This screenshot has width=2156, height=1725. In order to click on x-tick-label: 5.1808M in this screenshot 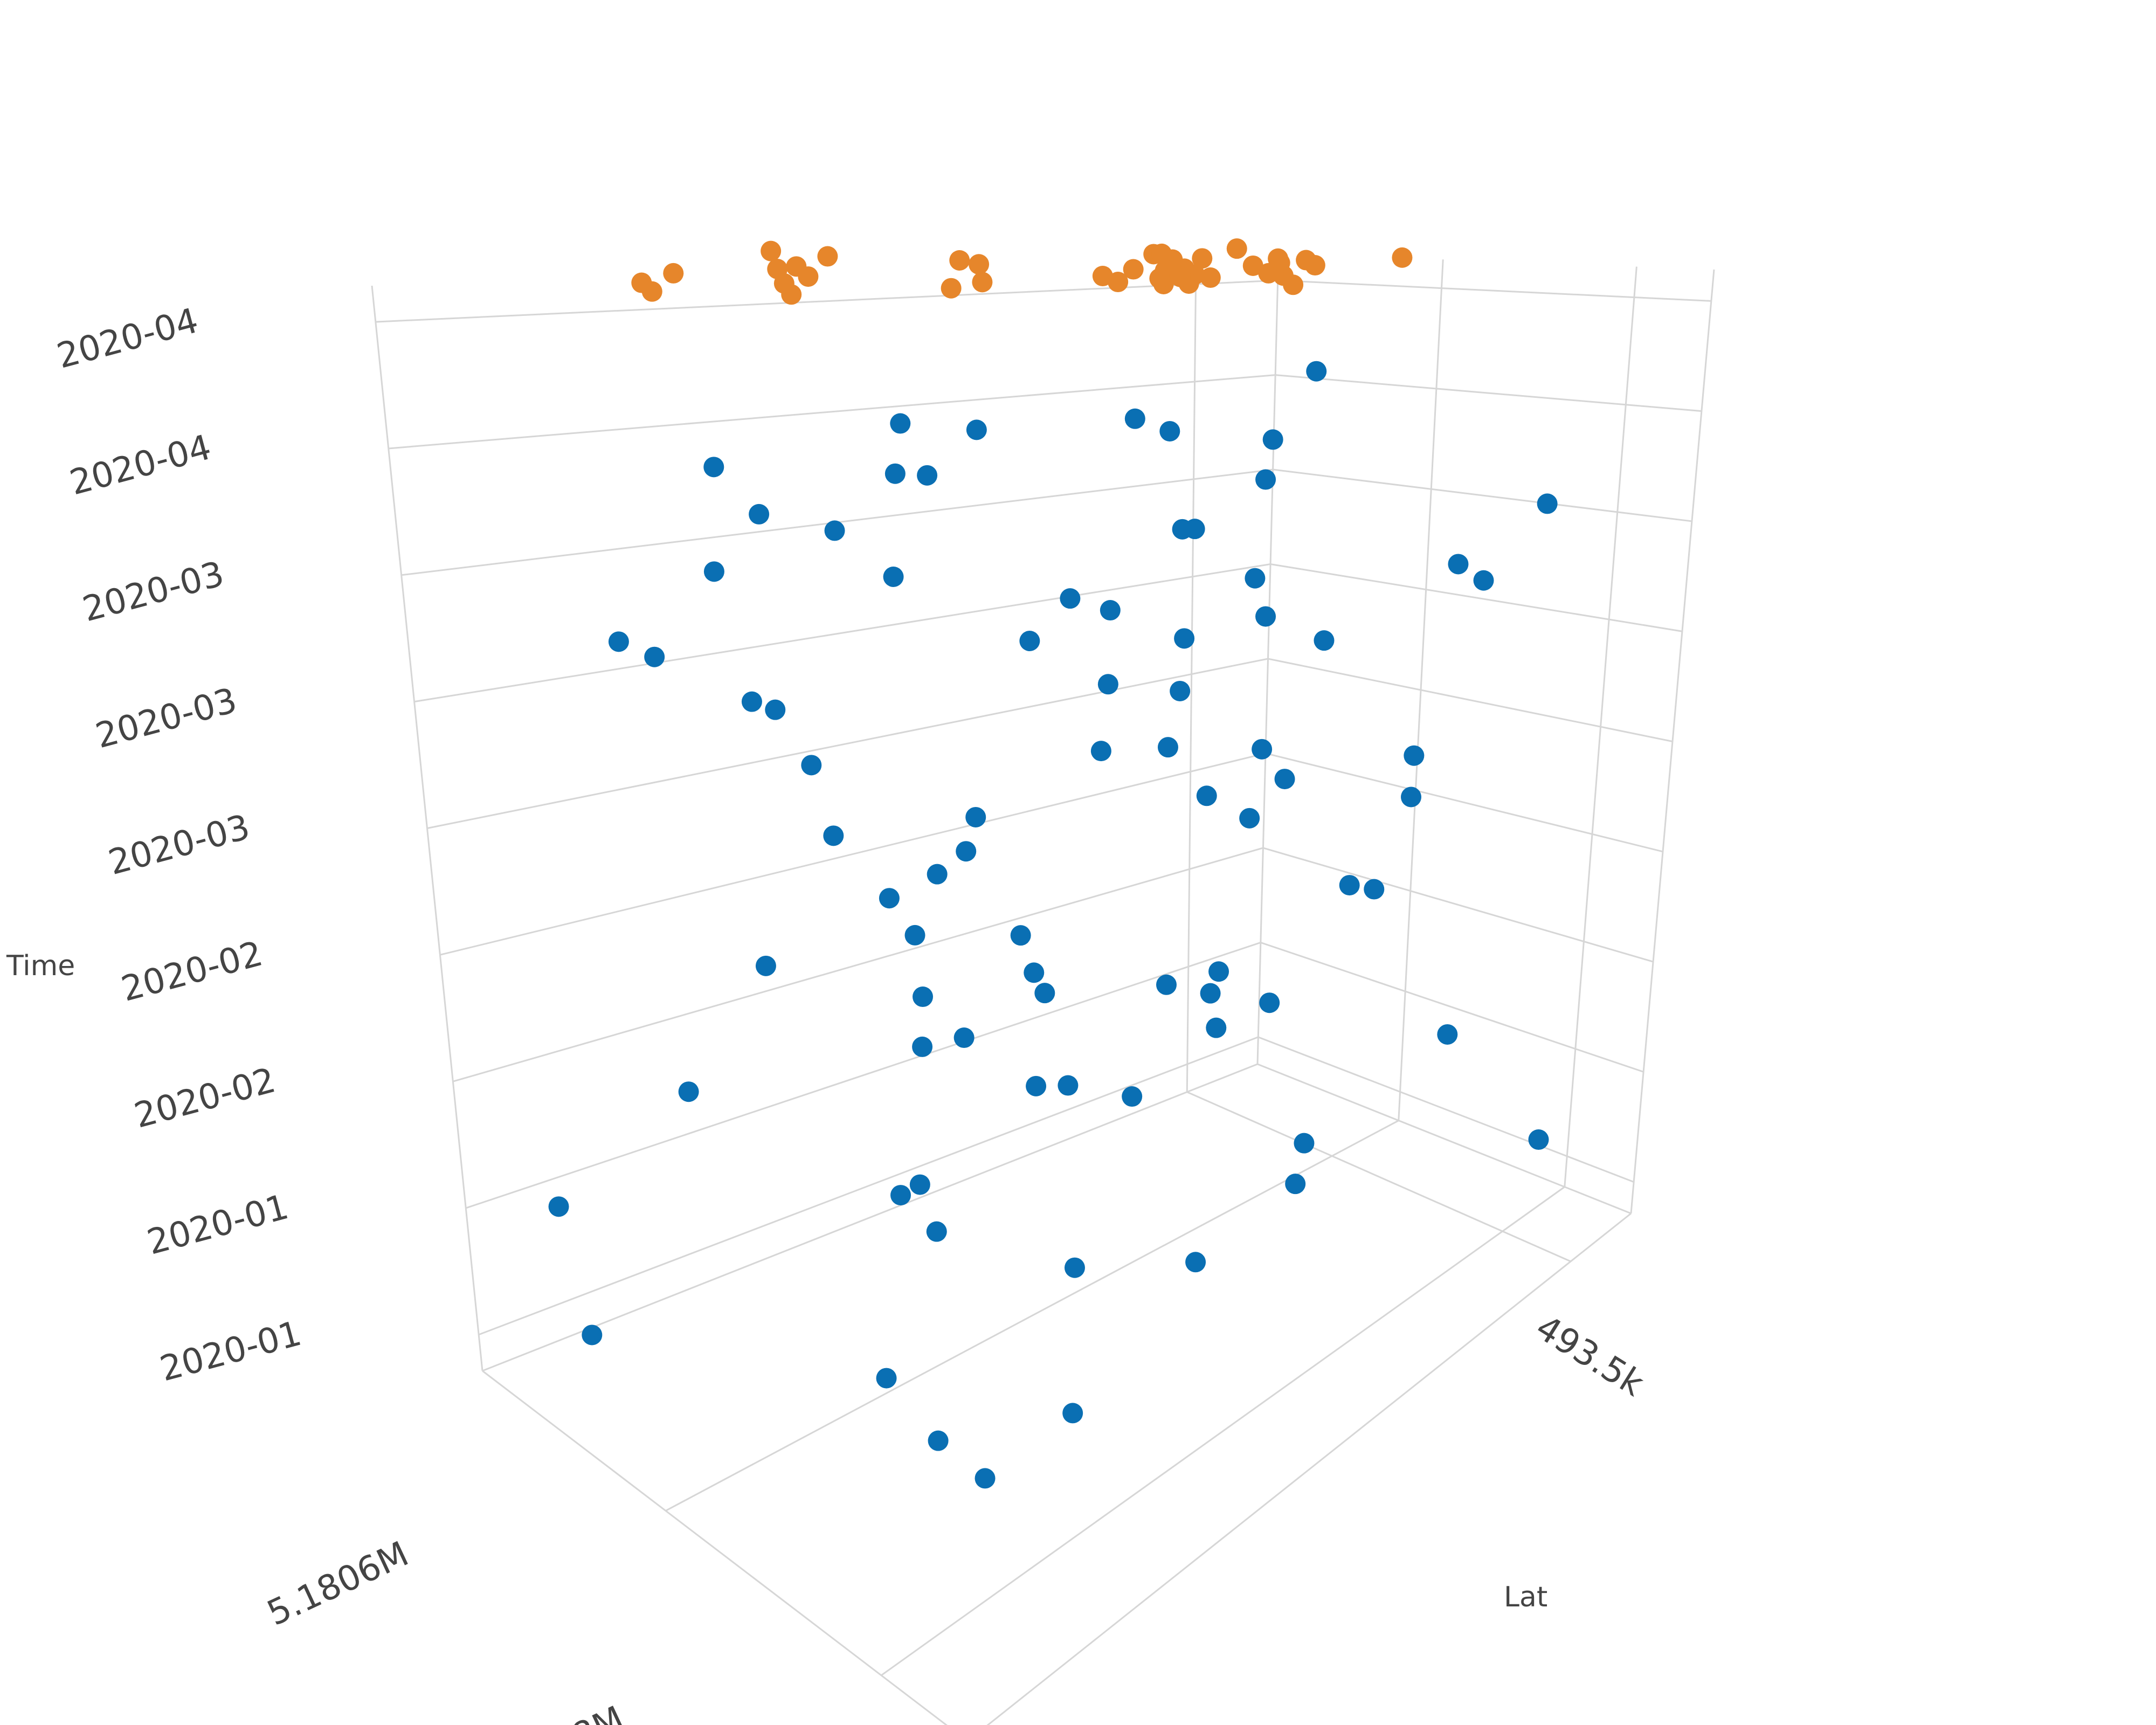, I will do `click(554, 1712)`.